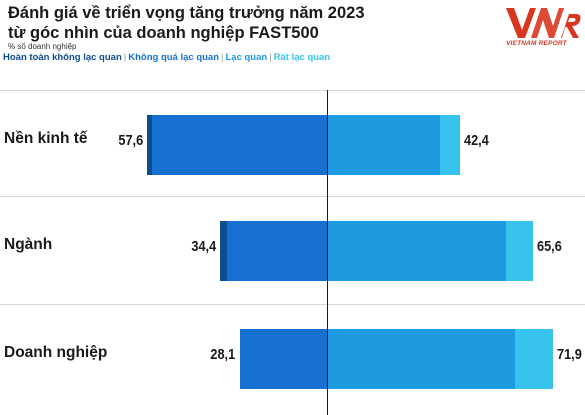  I want to click on unit-note: % số doanh nghiệp, so click(42, 46).